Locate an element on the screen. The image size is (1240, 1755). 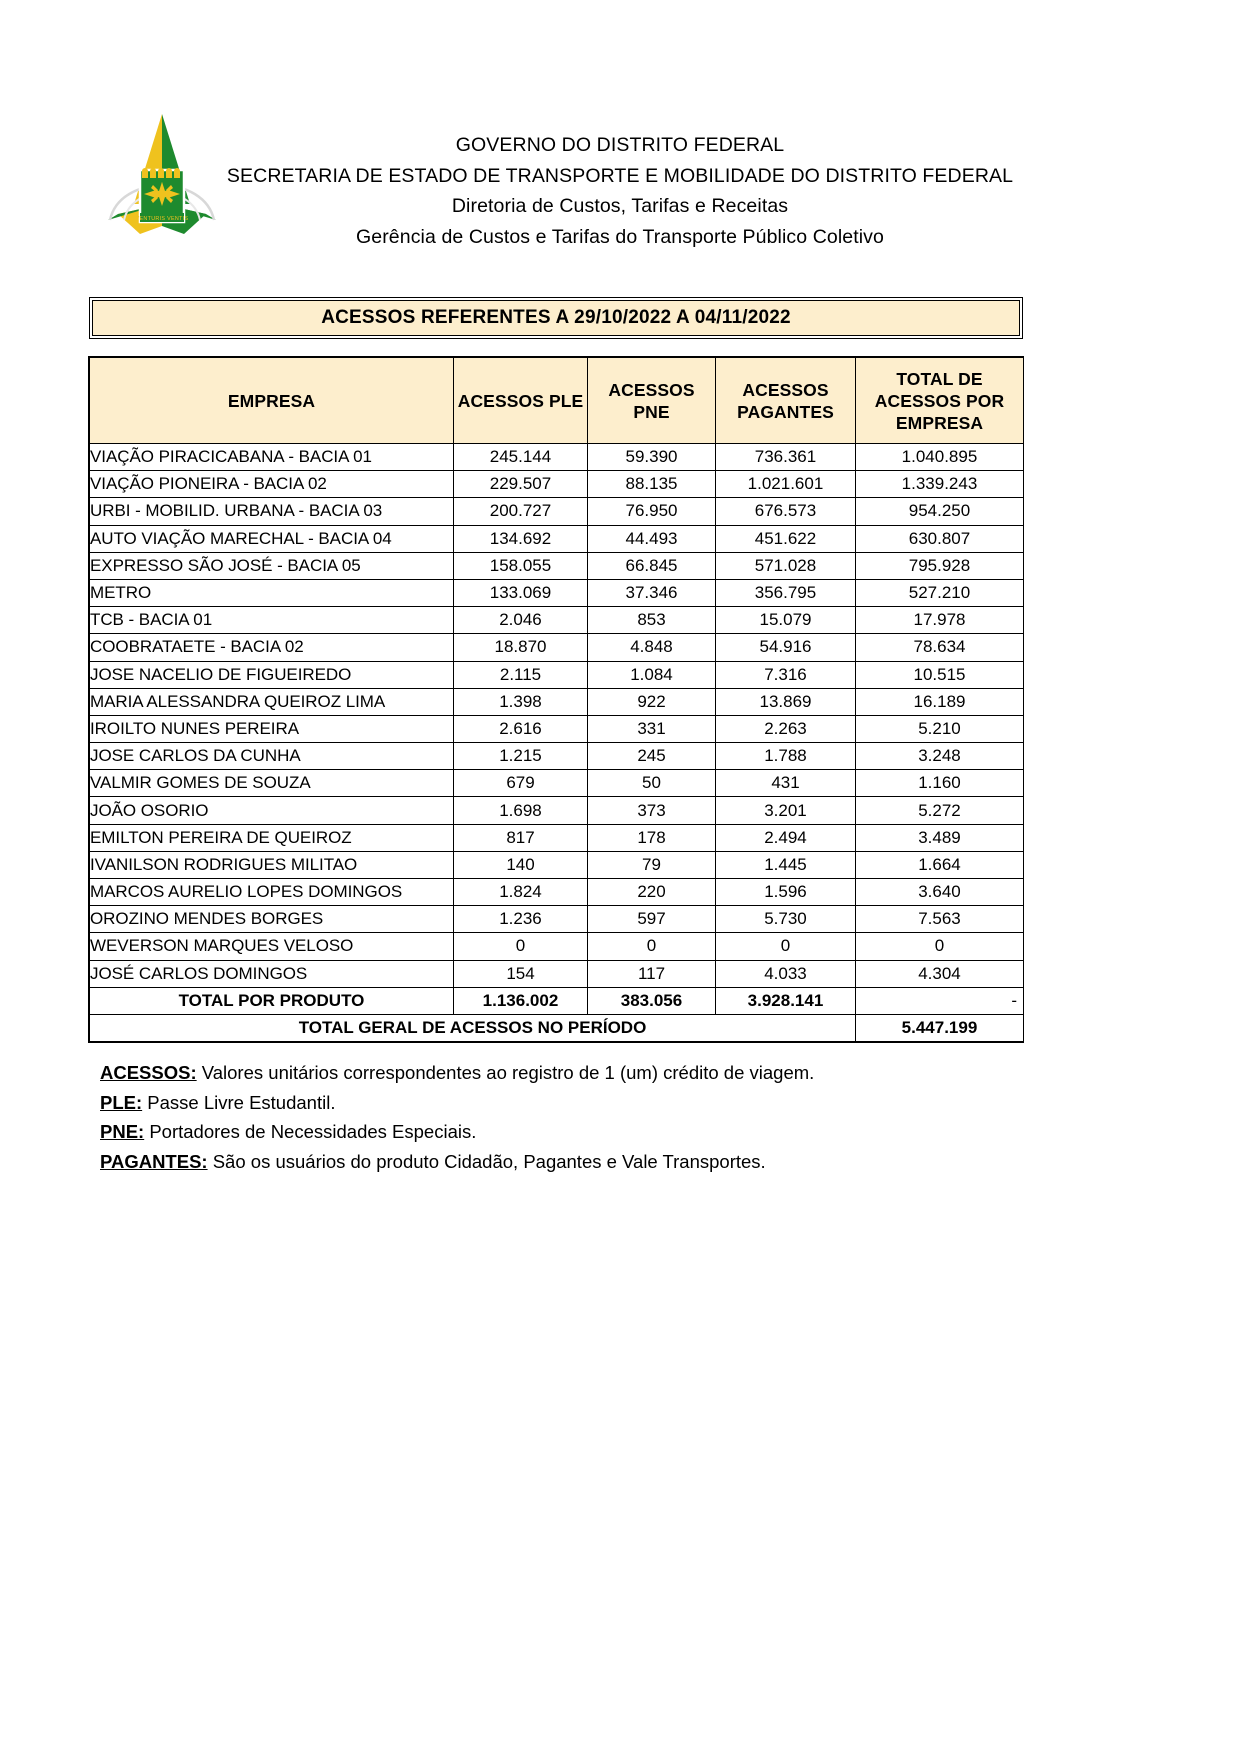
total-por-produto-pagantes: 3.928.141 is located at coordinates (785, 1000).